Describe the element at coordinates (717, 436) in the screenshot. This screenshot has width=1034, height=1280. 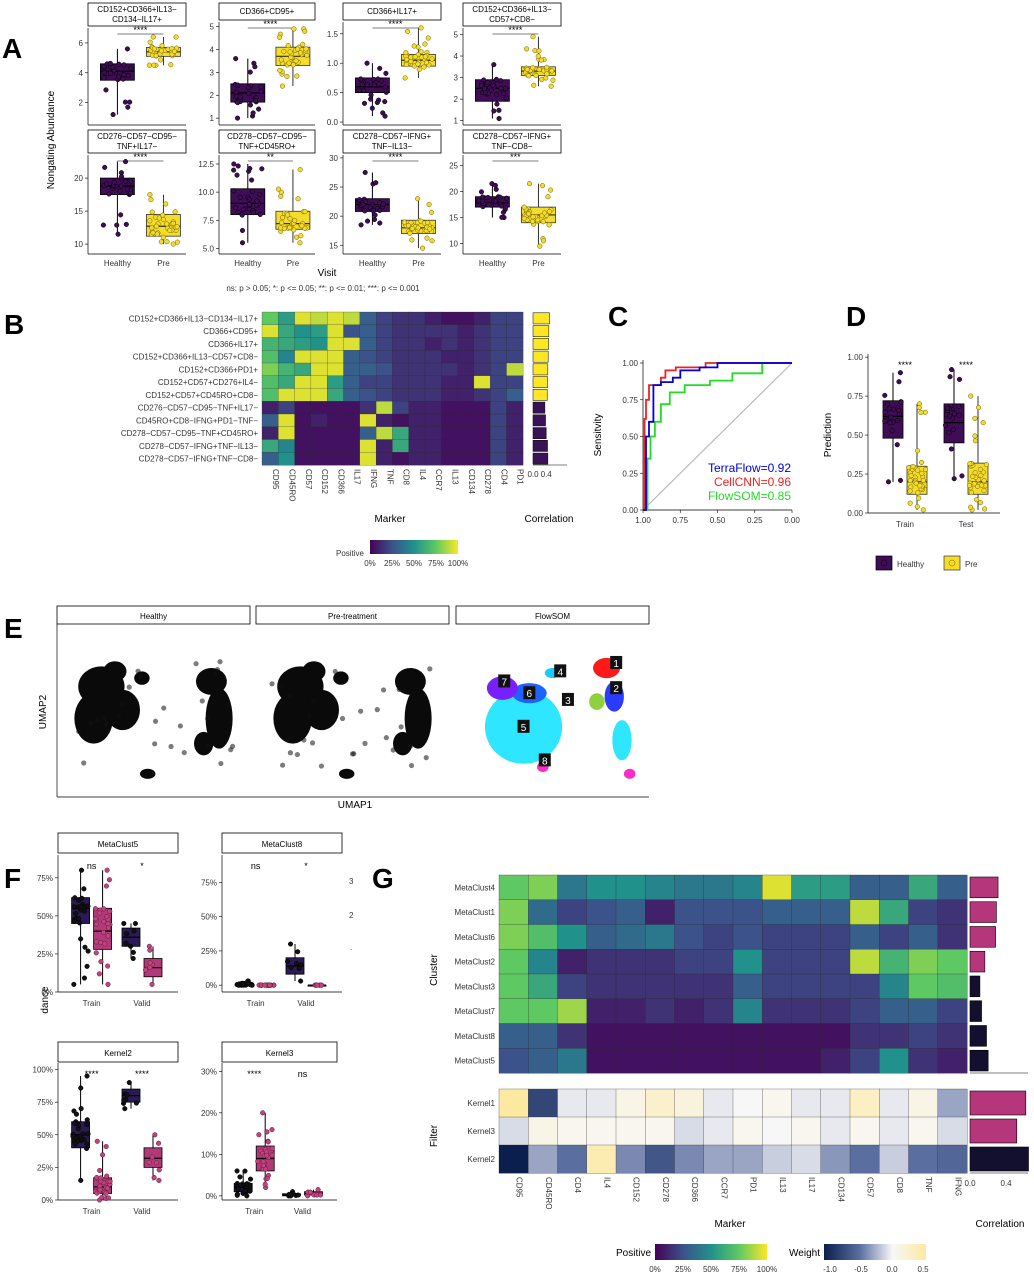
I see `roc-line` at that location.